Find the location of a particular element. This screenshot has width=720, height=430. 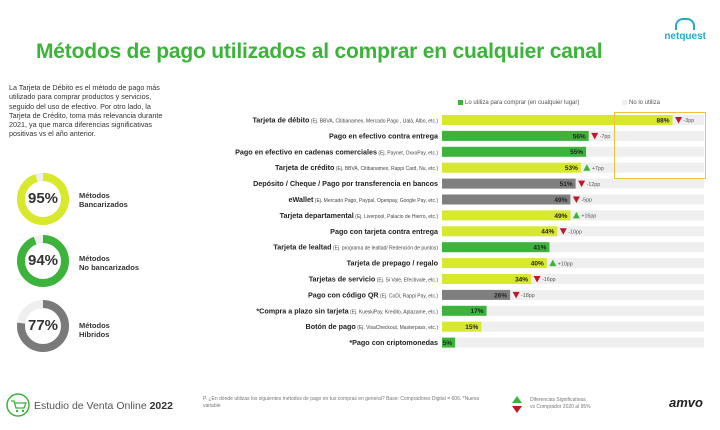

donut-no-bancarizados-value: 94% is located at coordinates (43, 260).